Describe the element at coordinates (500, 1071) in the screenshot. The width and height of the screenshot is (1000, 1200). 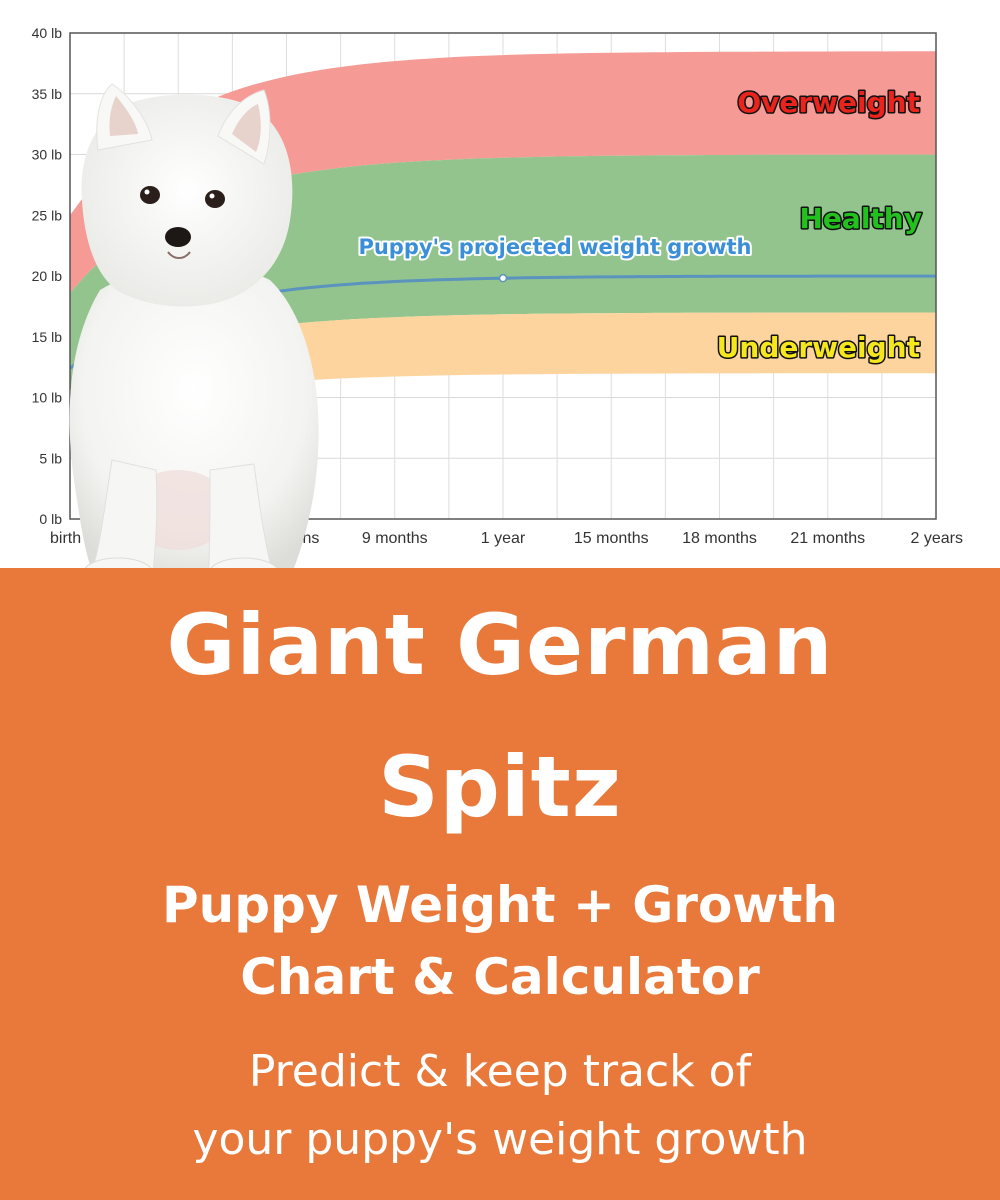
I see `tagline-line-1: Predict & keep track of` at that location.